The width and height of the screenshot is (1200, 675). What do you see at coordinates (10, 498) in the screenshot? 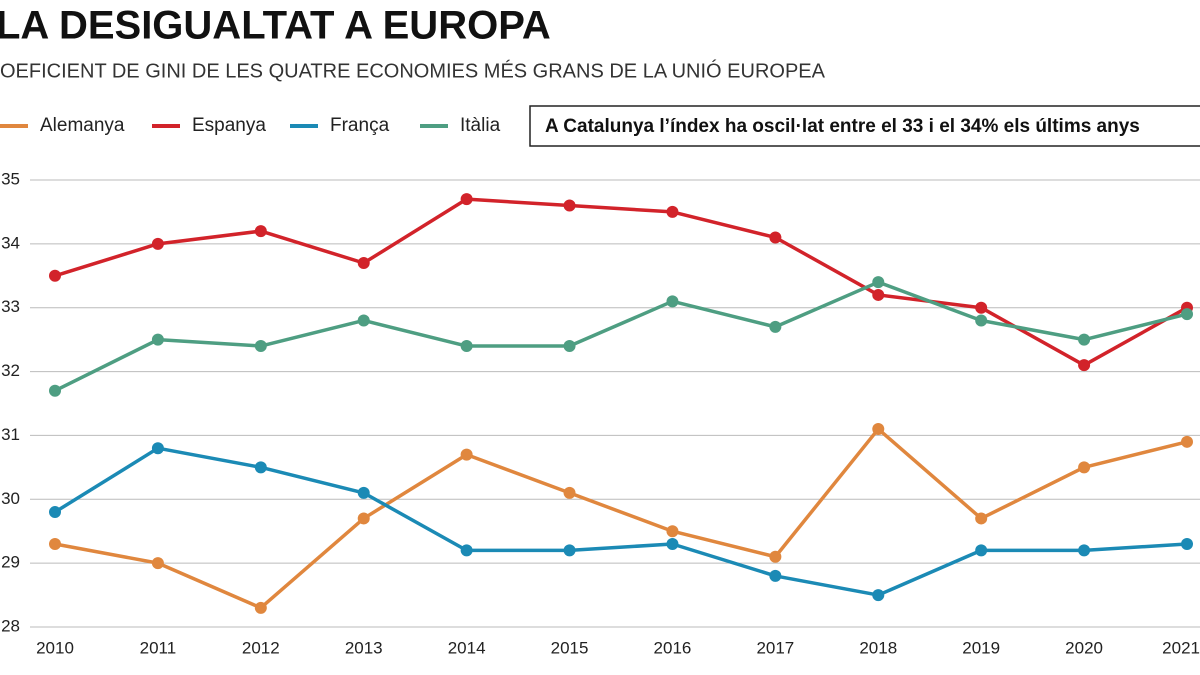
I see `y-tick-label: 30` at bounding box center [10, 498].